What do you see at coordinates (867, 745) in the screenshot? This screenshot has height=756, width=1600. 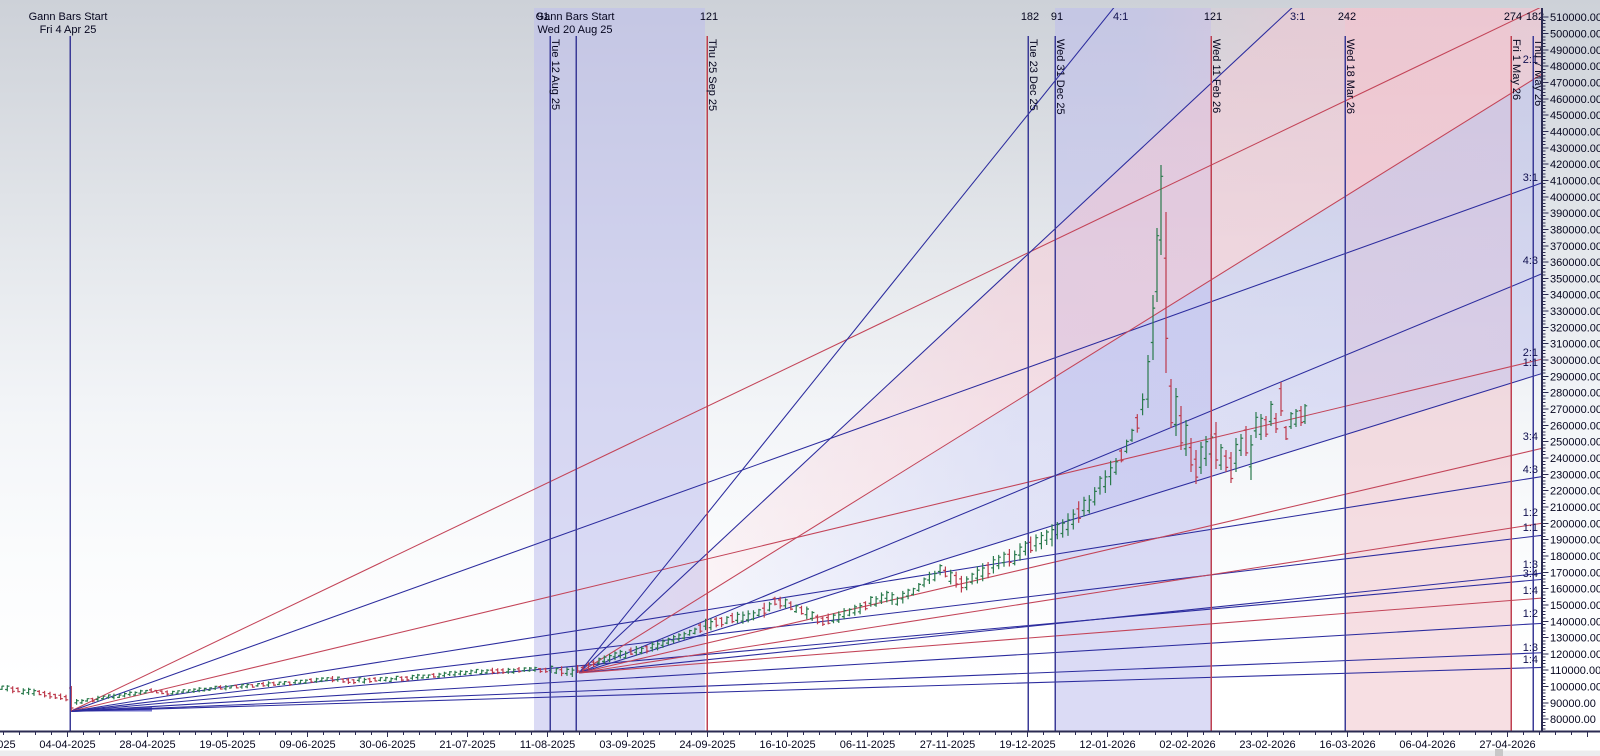 I see `svg-text: 06-11-2025` at bounding box center [867, 745].